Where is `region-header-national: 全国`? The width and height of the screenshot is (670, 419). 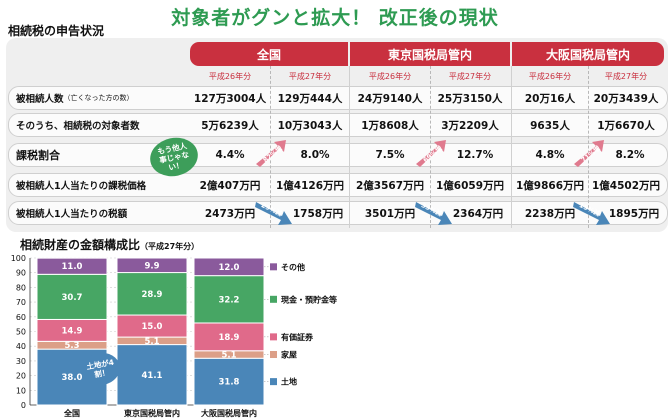 region-header-national: 全国 is located at coordinates (269, 54).